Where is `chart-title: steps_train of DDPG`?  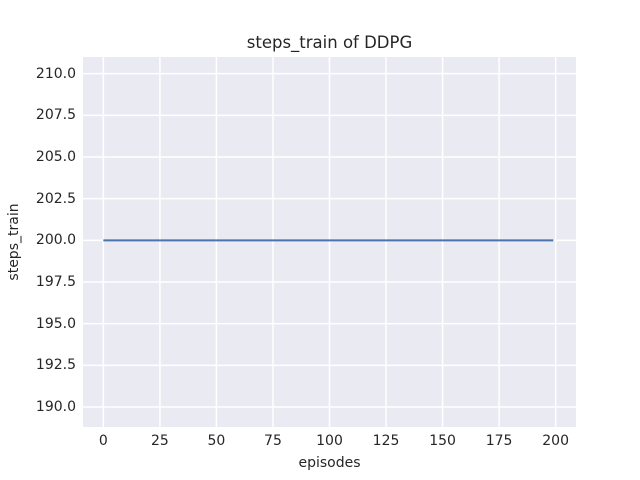 chart-title: steps_train of DDPG is located at coordinates (329, 42).